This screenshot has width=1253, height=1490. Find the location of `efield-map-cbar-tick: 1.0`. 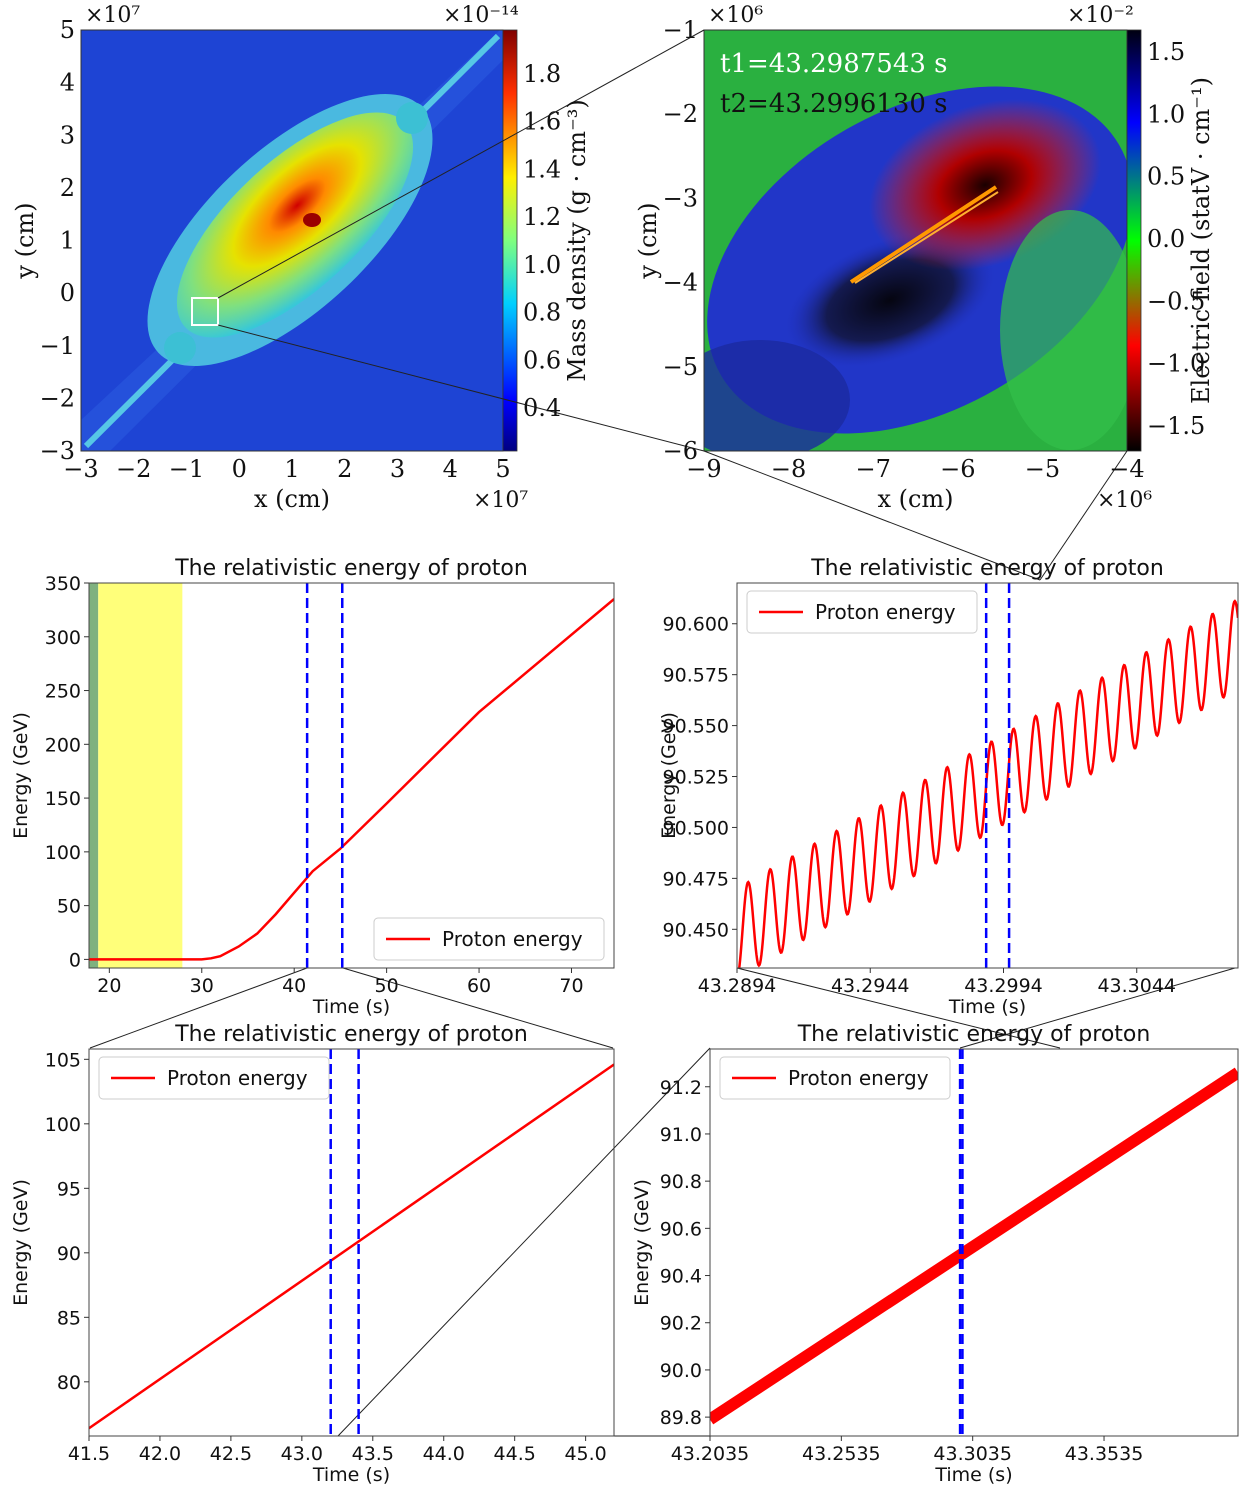

efield-map-cbar-tick: 1.0 is located at coordinates (1166, 114).